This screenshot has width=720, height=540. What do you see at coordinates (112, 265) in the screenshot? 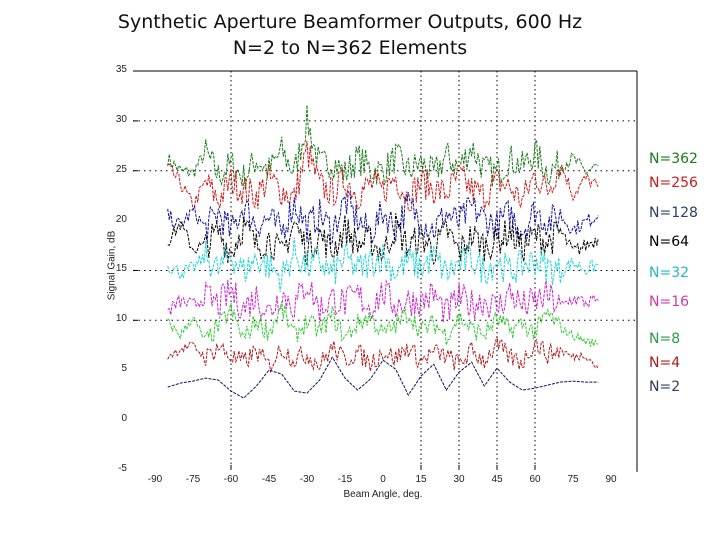
I see `y-axis-label: Signal Gain, dB` at bounding box center [112, 265].